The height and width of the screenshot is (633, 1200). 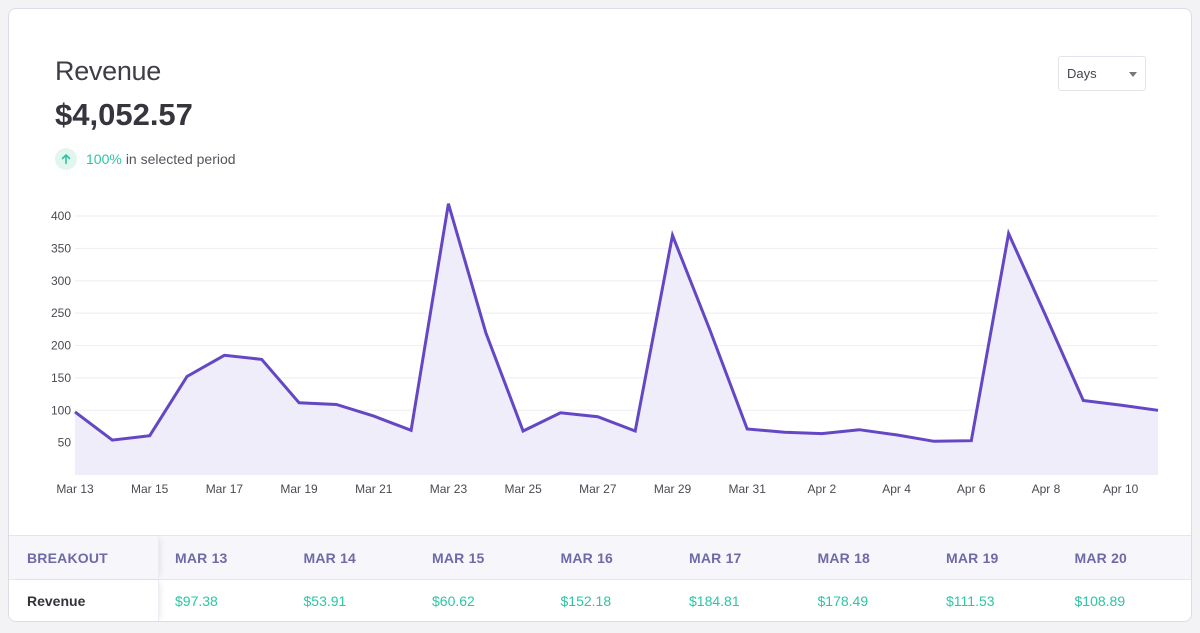 I want to click on y-tick-label: 400, so click(x=61, y=216).